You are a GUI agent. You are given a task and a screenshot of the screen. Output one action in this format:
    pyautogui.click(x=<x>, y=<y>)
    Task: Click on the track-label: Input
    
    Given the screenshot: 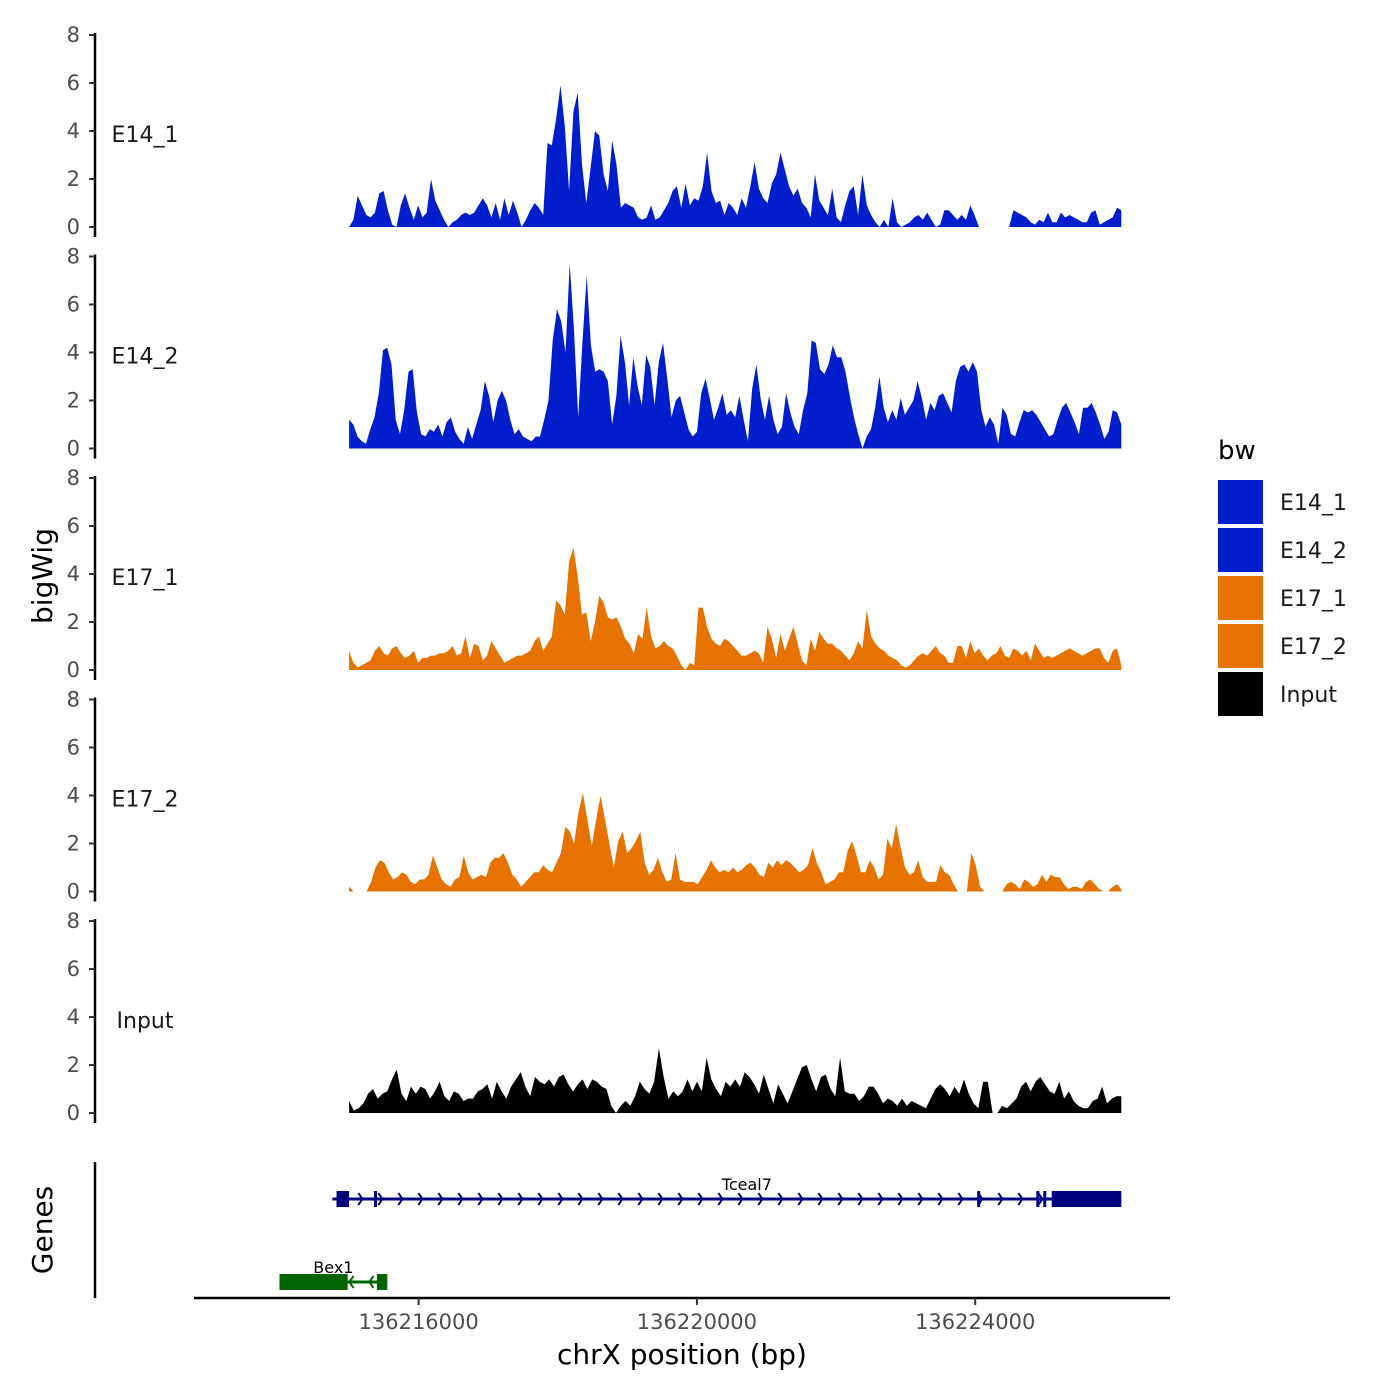 What is the action you would take?
    pyautogui.click(x=145, y=1021)
    